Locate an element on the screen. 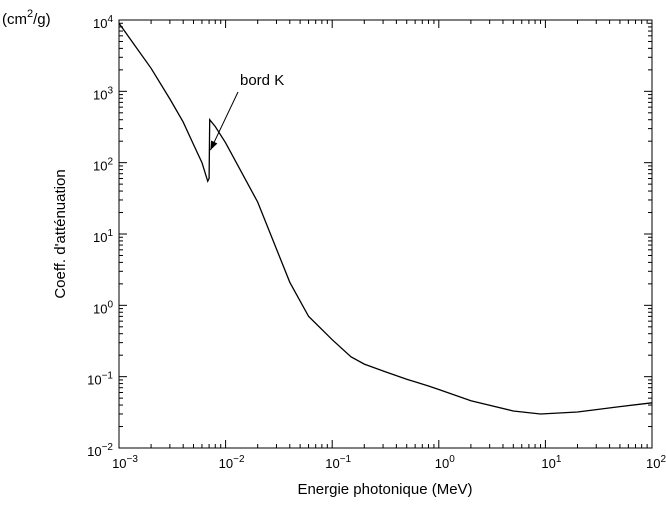 The width and height of the screenshot is (666, 506). annotation-arrowhead is located at coordinates (214, 145).